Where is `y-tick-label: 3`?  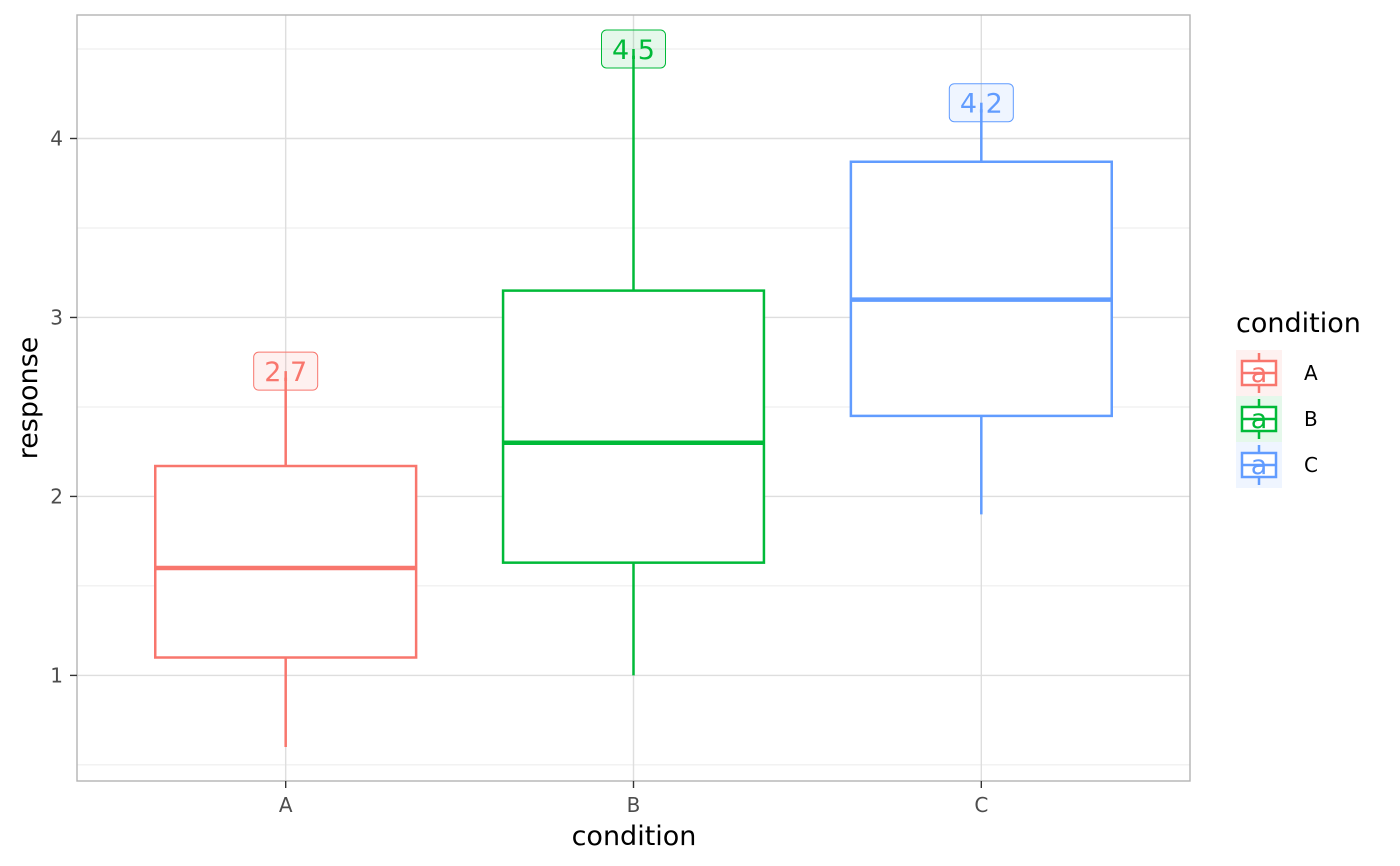
y-tick-label: 3 is located at coordinates (56, 317).